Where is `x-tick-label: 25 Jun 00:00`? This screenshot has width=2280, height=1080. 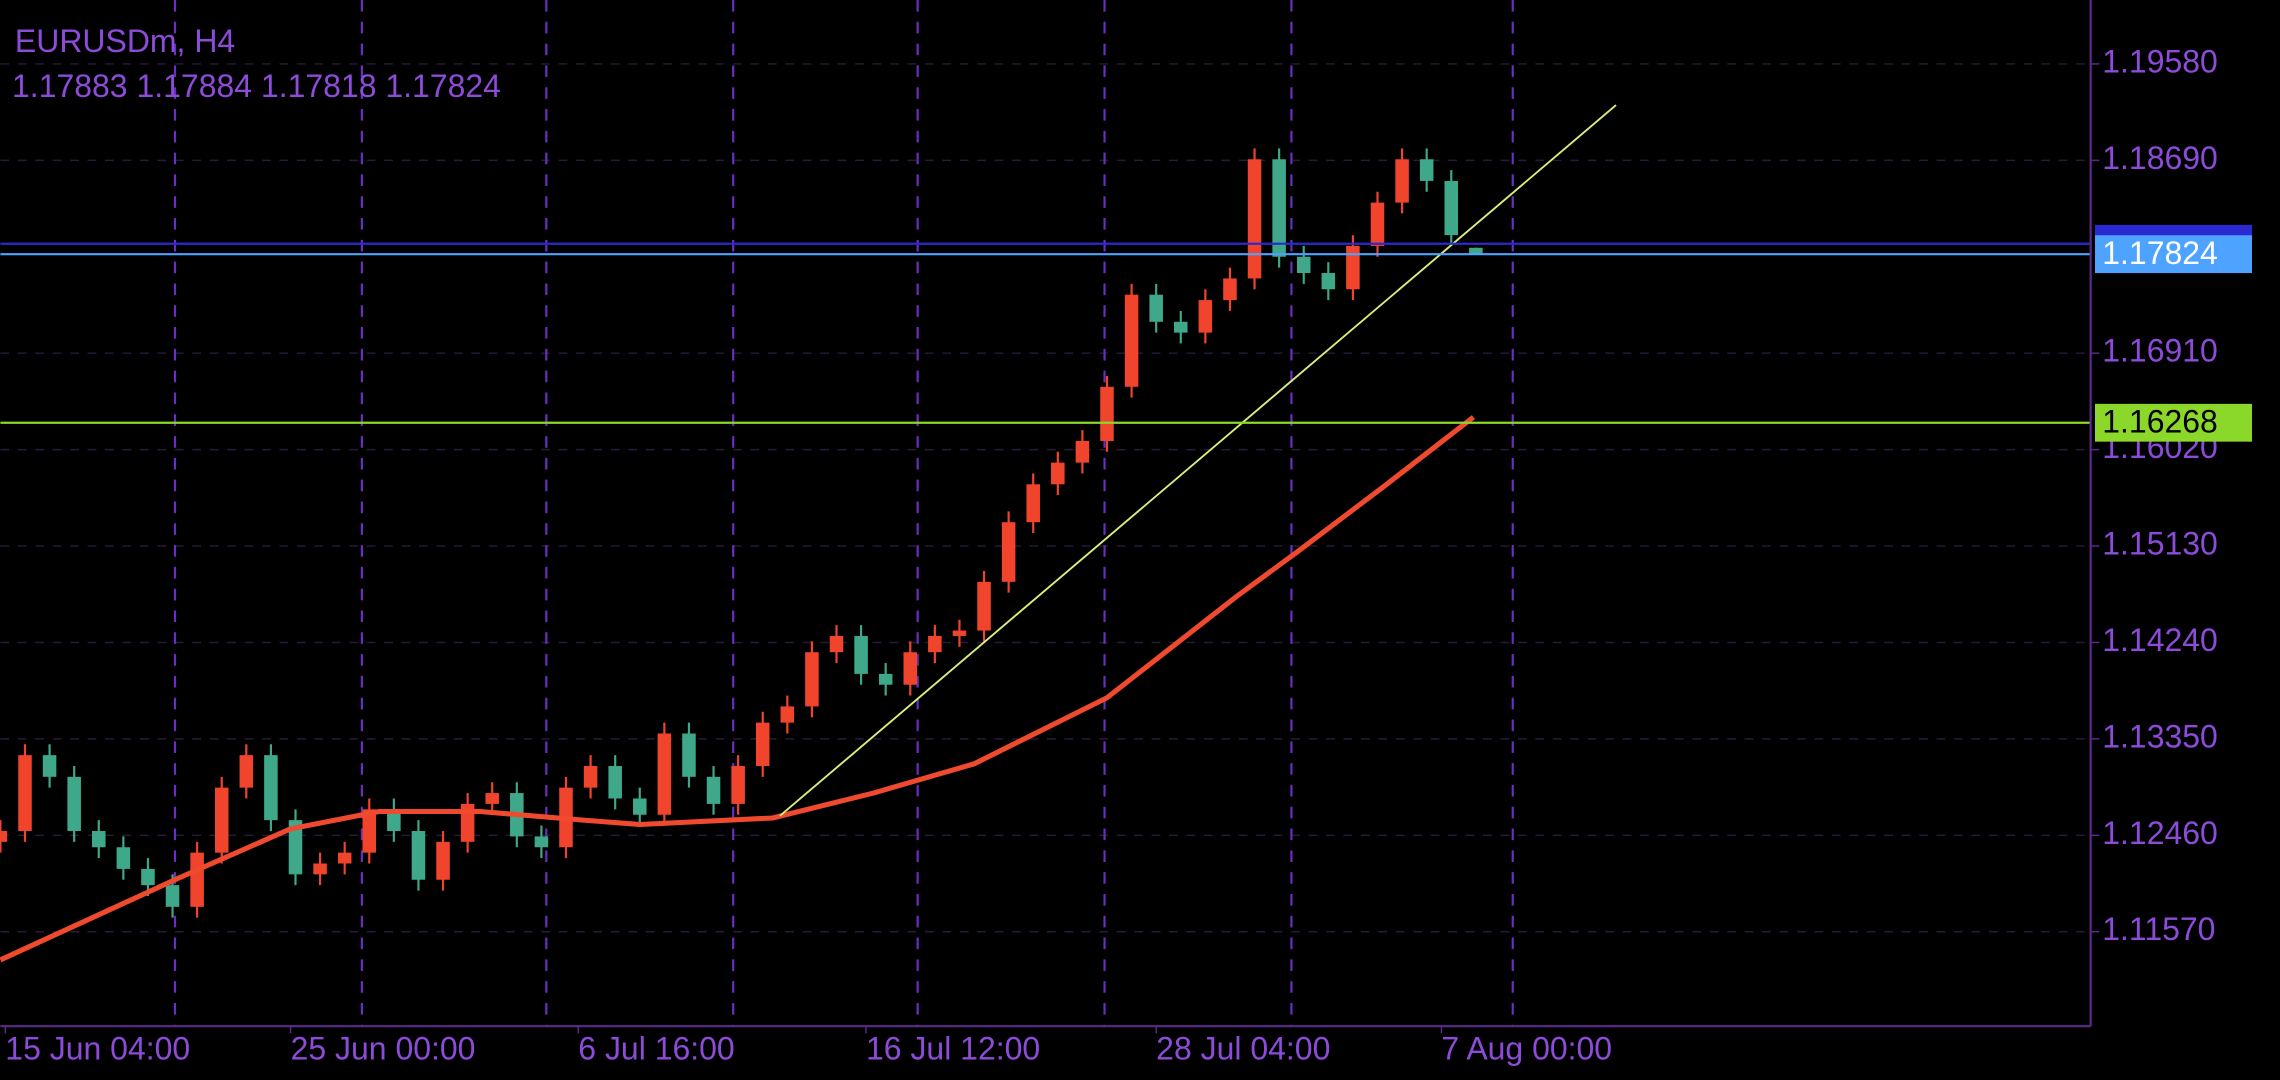
x-tick-label: 25 Jun 00:00 is located at coordinates (383, 1048).